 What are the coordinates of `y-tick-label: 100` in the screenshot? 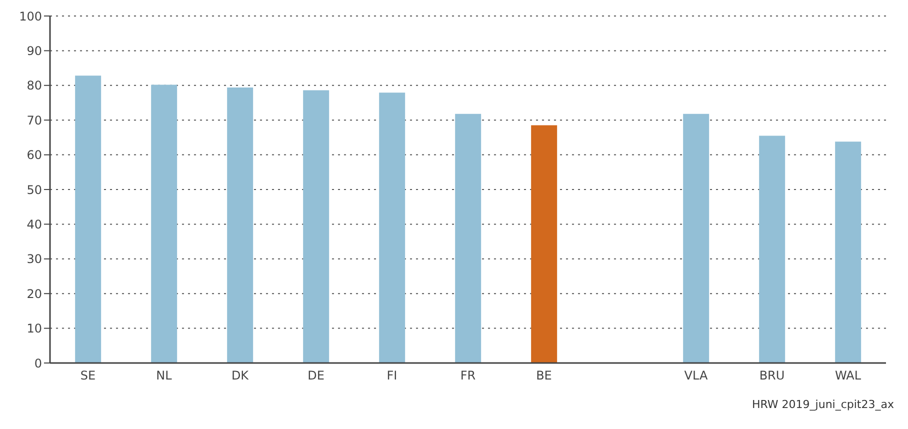 It's located at (30, 16).